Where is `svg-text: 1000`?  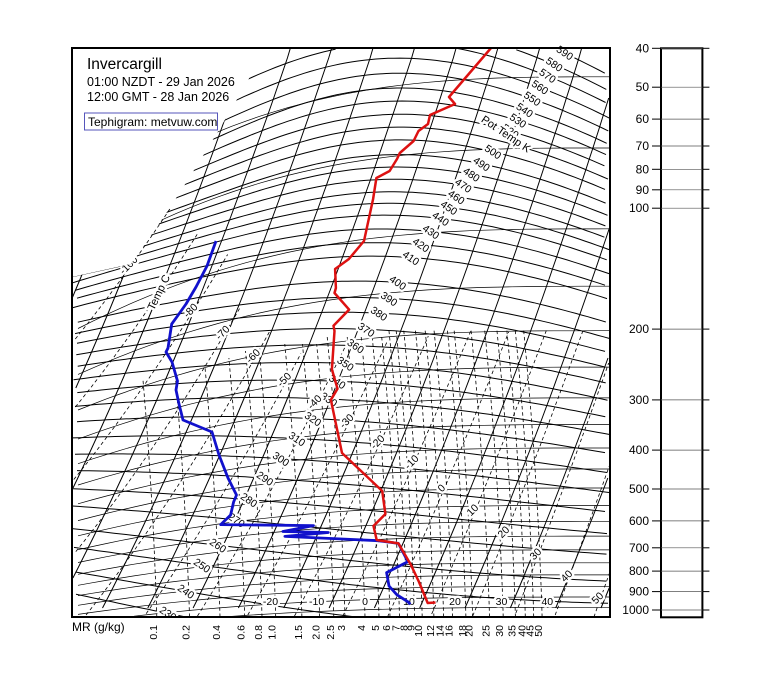
svg-text: 1000 is located at coordinates (635, 610).